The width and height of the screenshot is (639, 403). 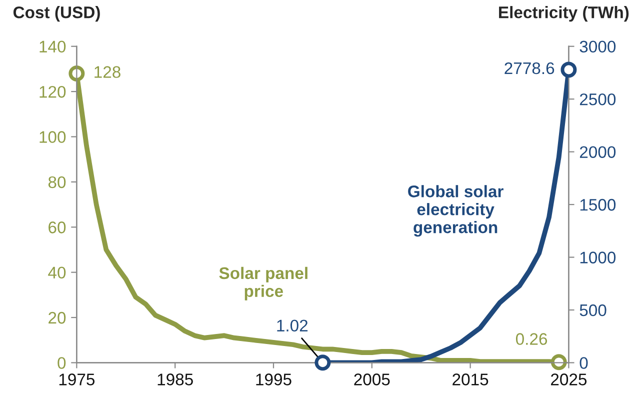 What do you see at coordinates (56, 14) in the screenshot?
I see `y-axis-title: Cost (USD)` at bounding box center [56, 14].